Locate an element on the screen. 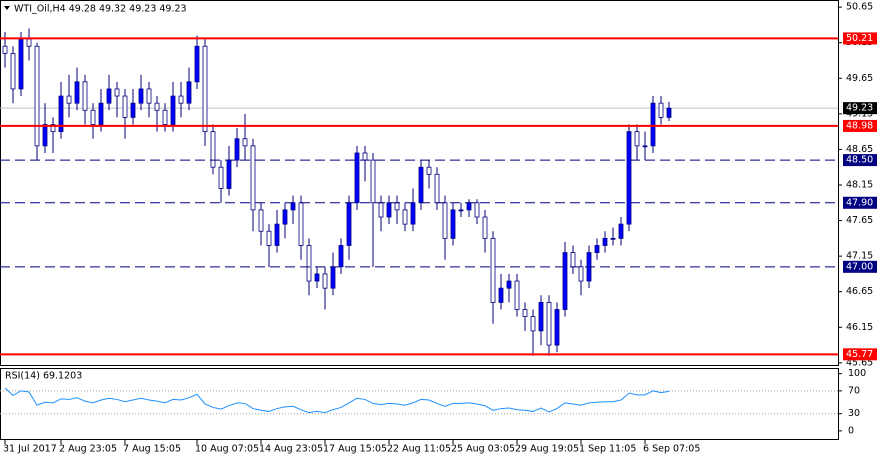  x-tick-label: 1 Sep 11:05 is located at coordinates (607, 449).